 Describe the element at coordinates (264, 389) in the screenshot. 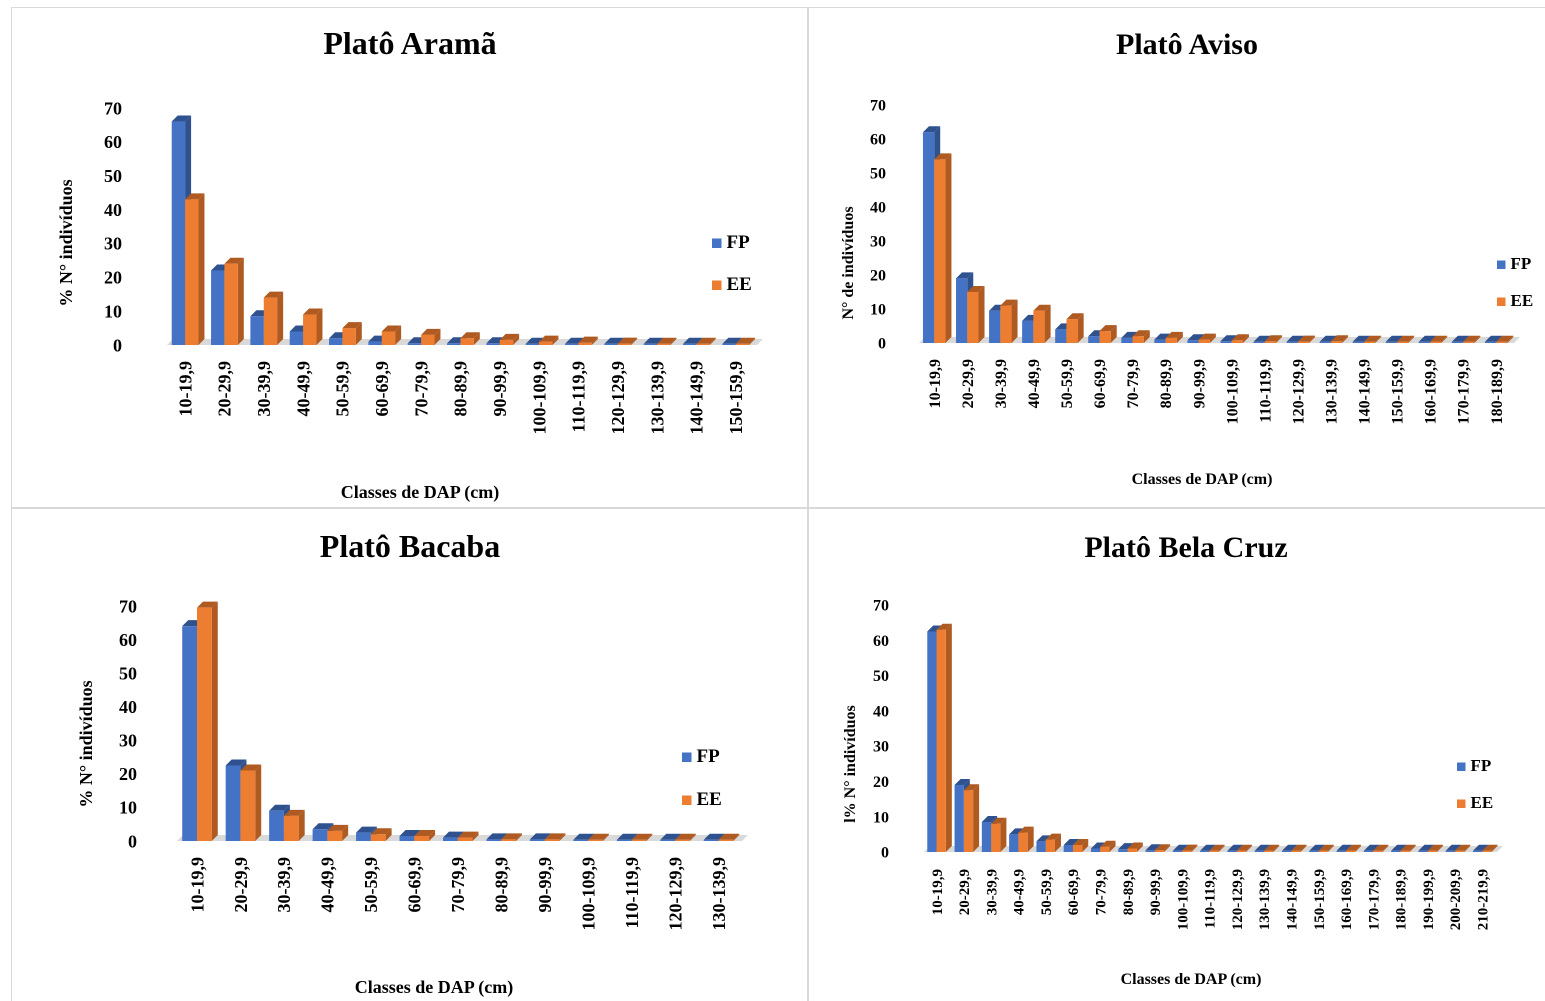

I see `x-tick-label: 30-39,9` at that location.